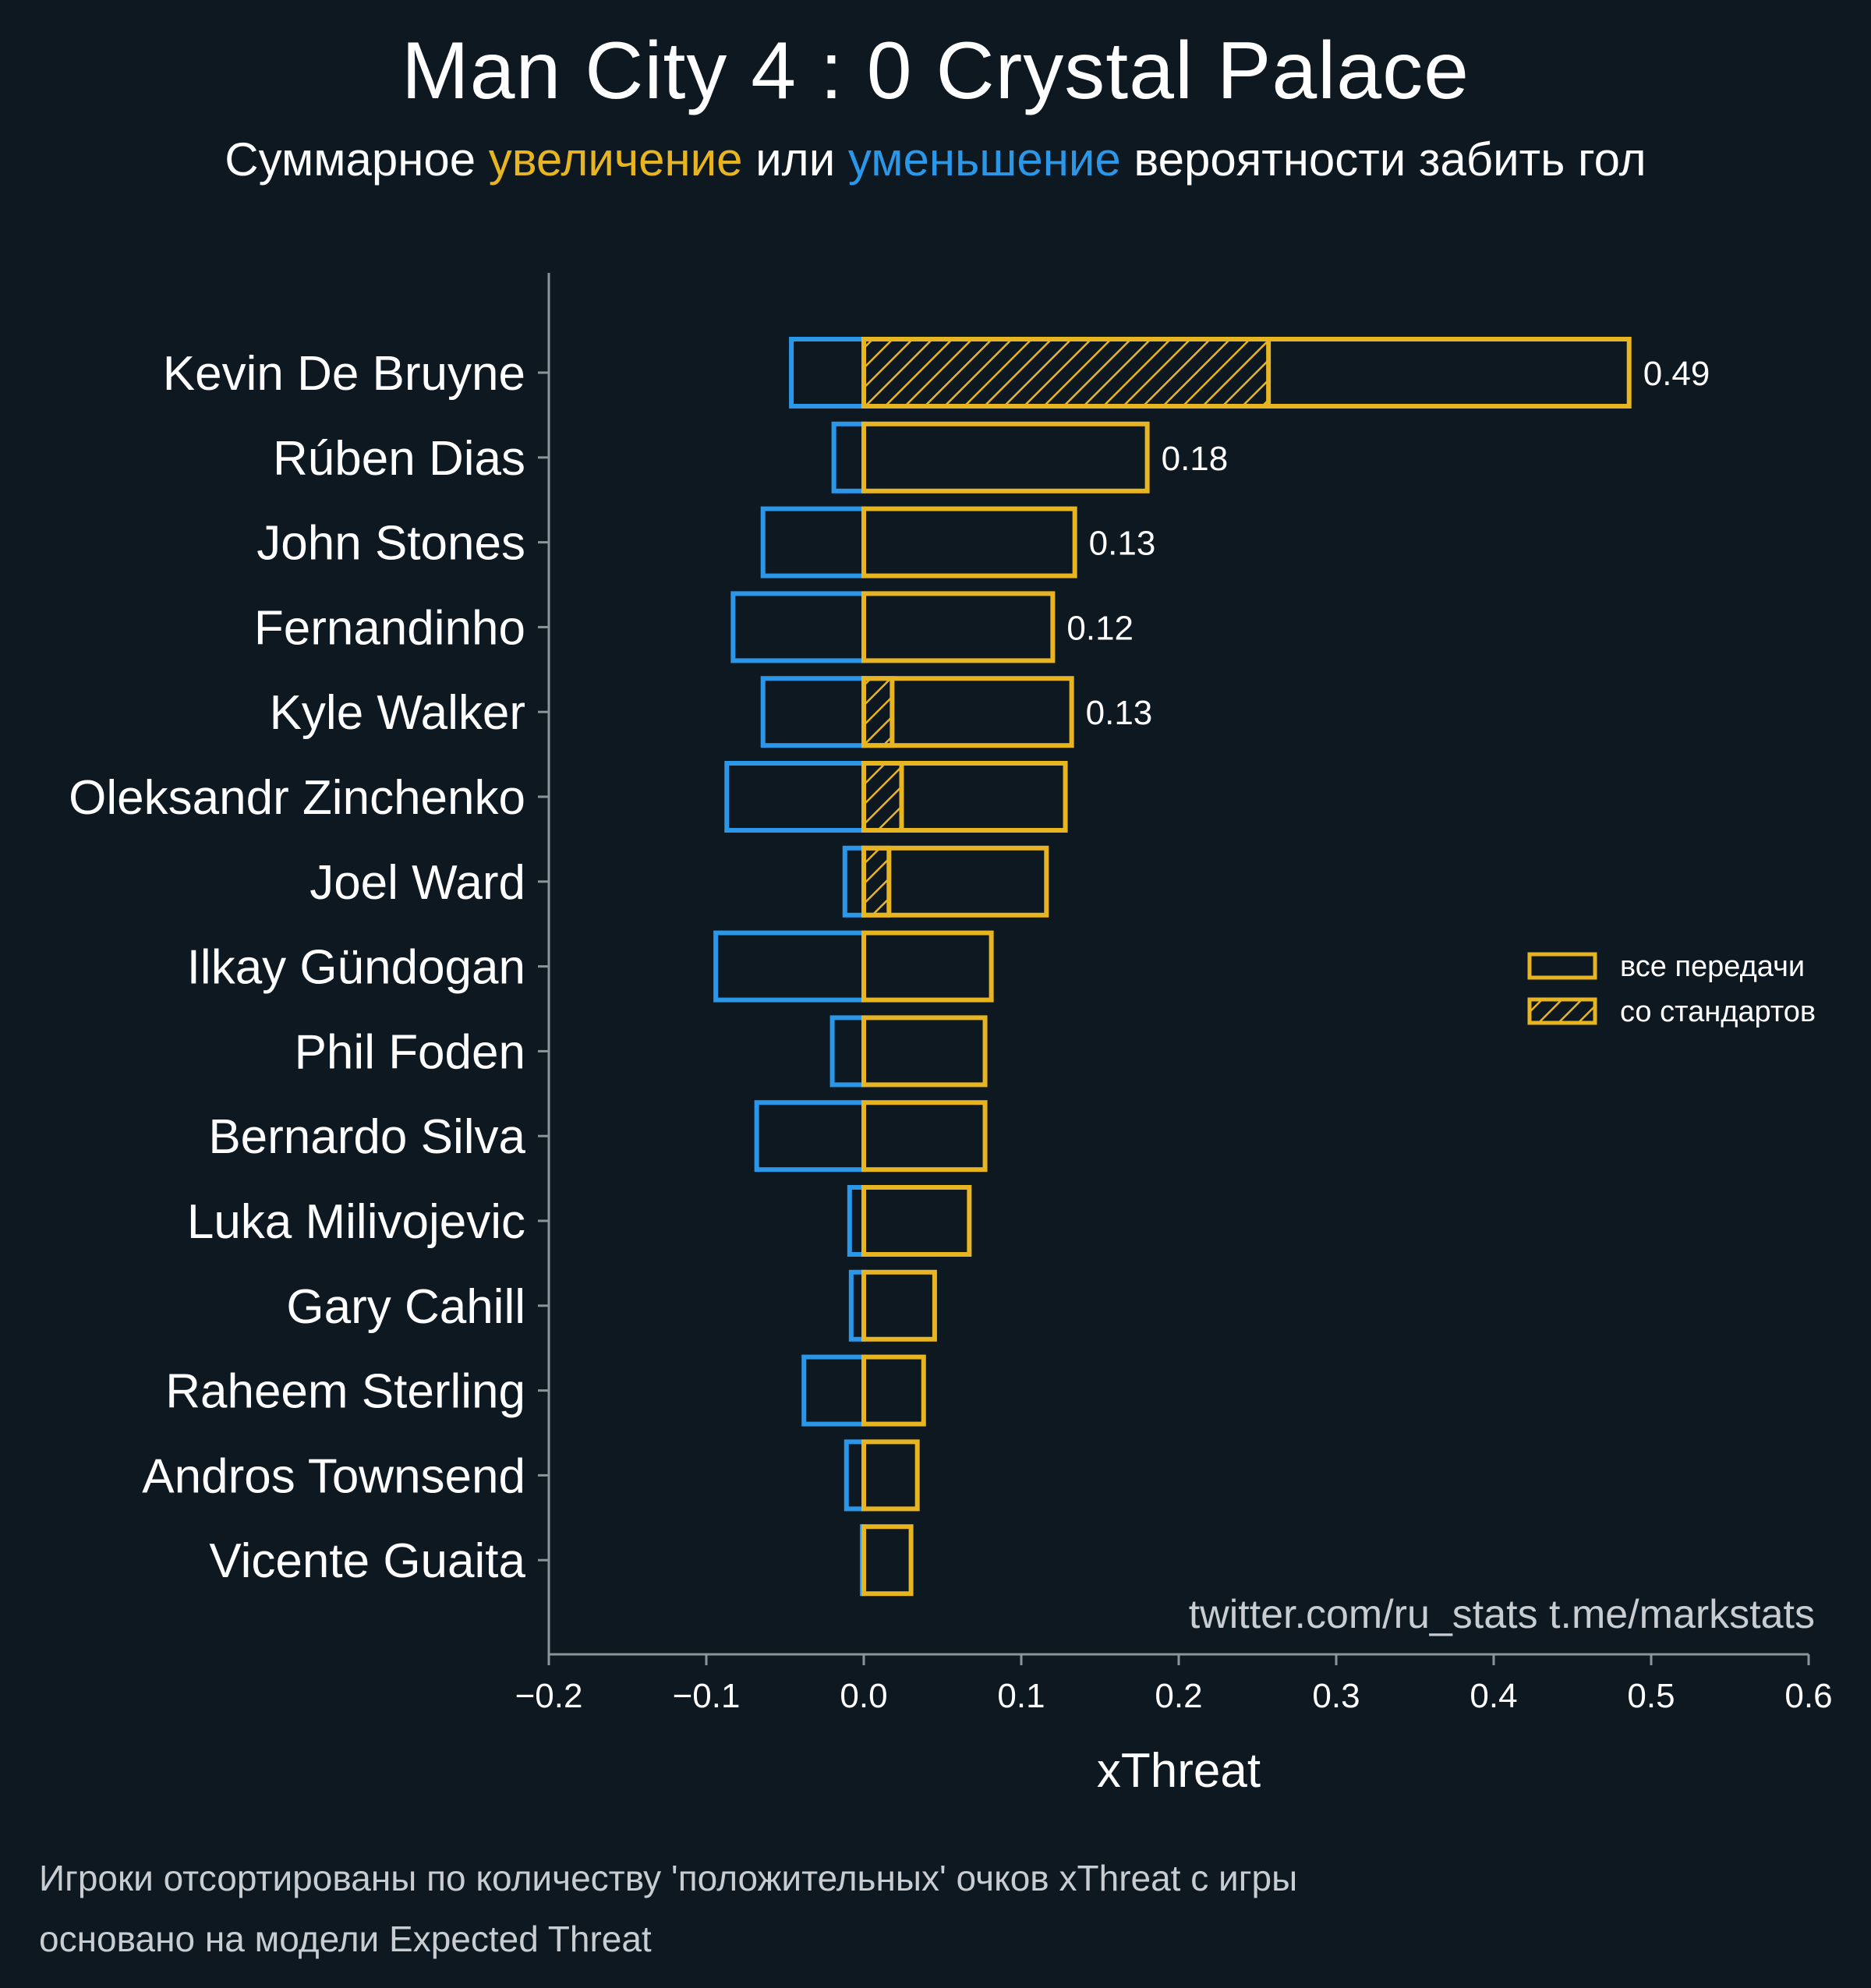 This screenshot has width=1871, height=1988. Describe the element at coordinates (333, 1476) in the screenshot. I see `player-name-label: Andros Townsend` at that location.